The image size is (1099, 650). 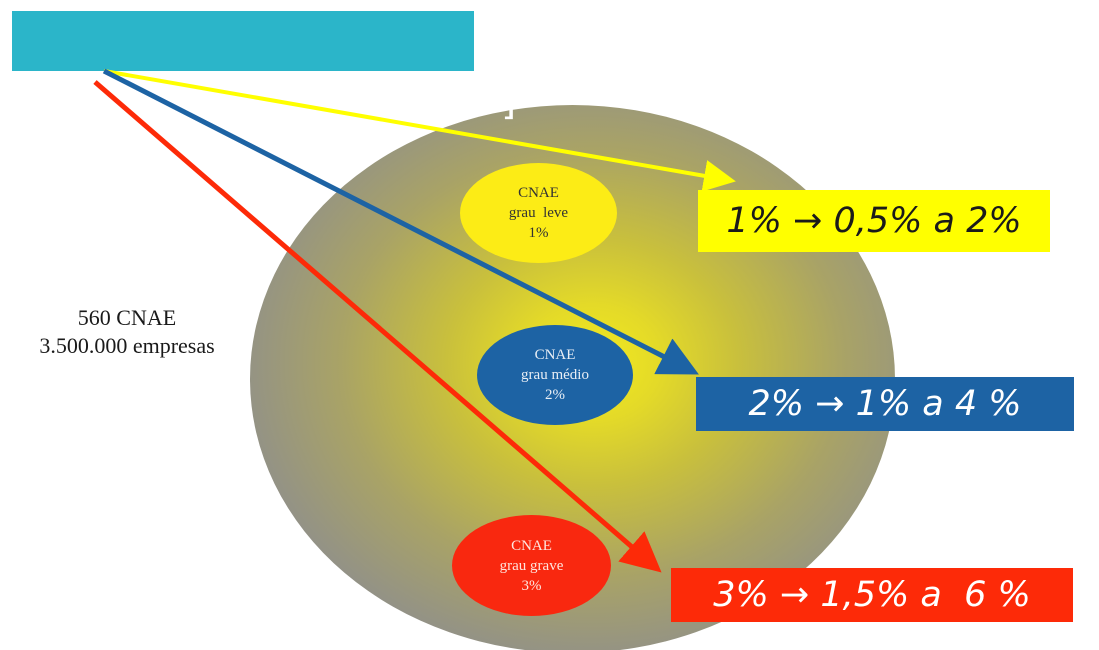 I want to click on cnae-medio-degree: grau médio, so click(x=555, y=375).